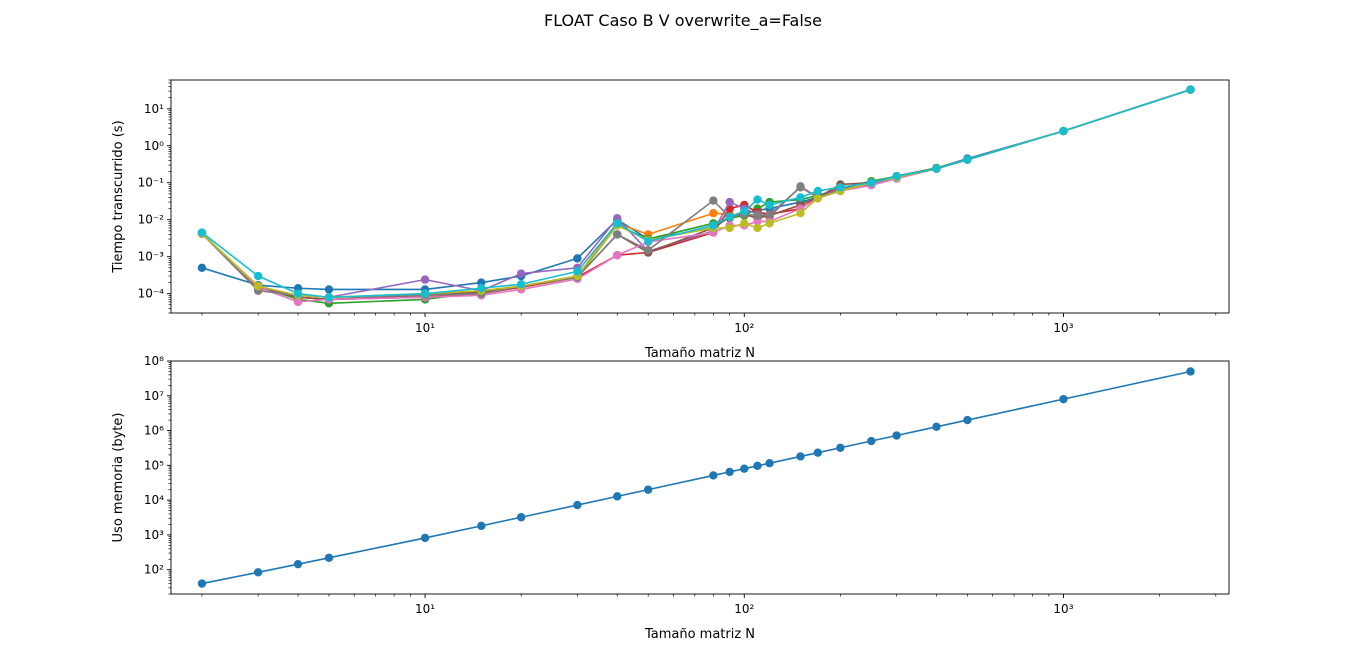 The image size is (1366, 667). I want to click on figure-title: FLOAT Caso B V overwrite_a=False, so click(683, 20).